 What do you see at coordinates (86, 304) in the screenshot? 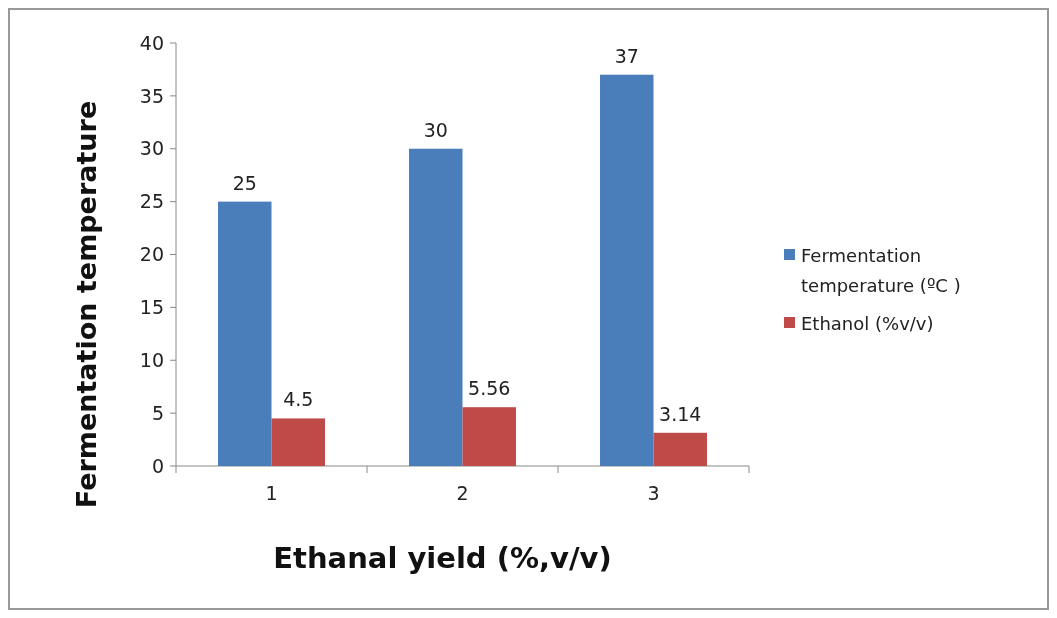
I see `y-axis-title: Fermentation temperature` at bounding box center [86, 304].